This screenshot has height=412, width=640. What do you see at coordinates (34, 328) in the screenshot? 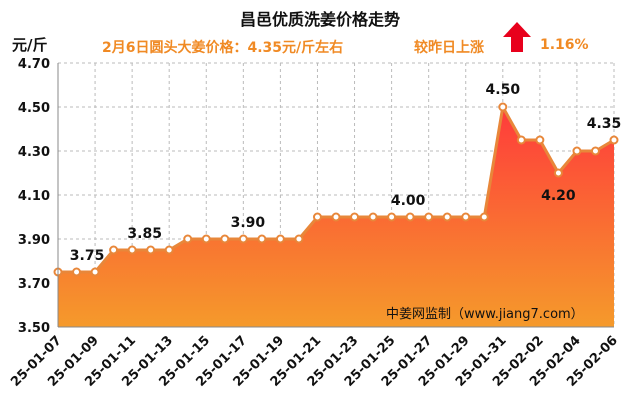
I see `y-tick-label: 3.50` at bounding box center [34, 328].